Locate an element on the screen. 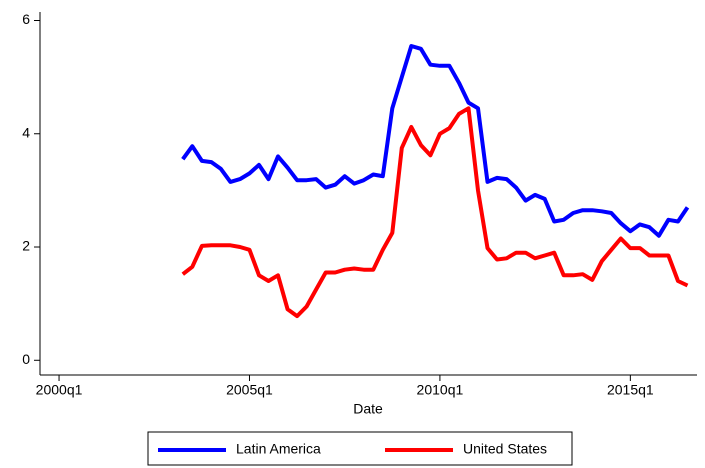 The image size is (705, 468). x-axis-label: Date is located at coordinates (368, 409).